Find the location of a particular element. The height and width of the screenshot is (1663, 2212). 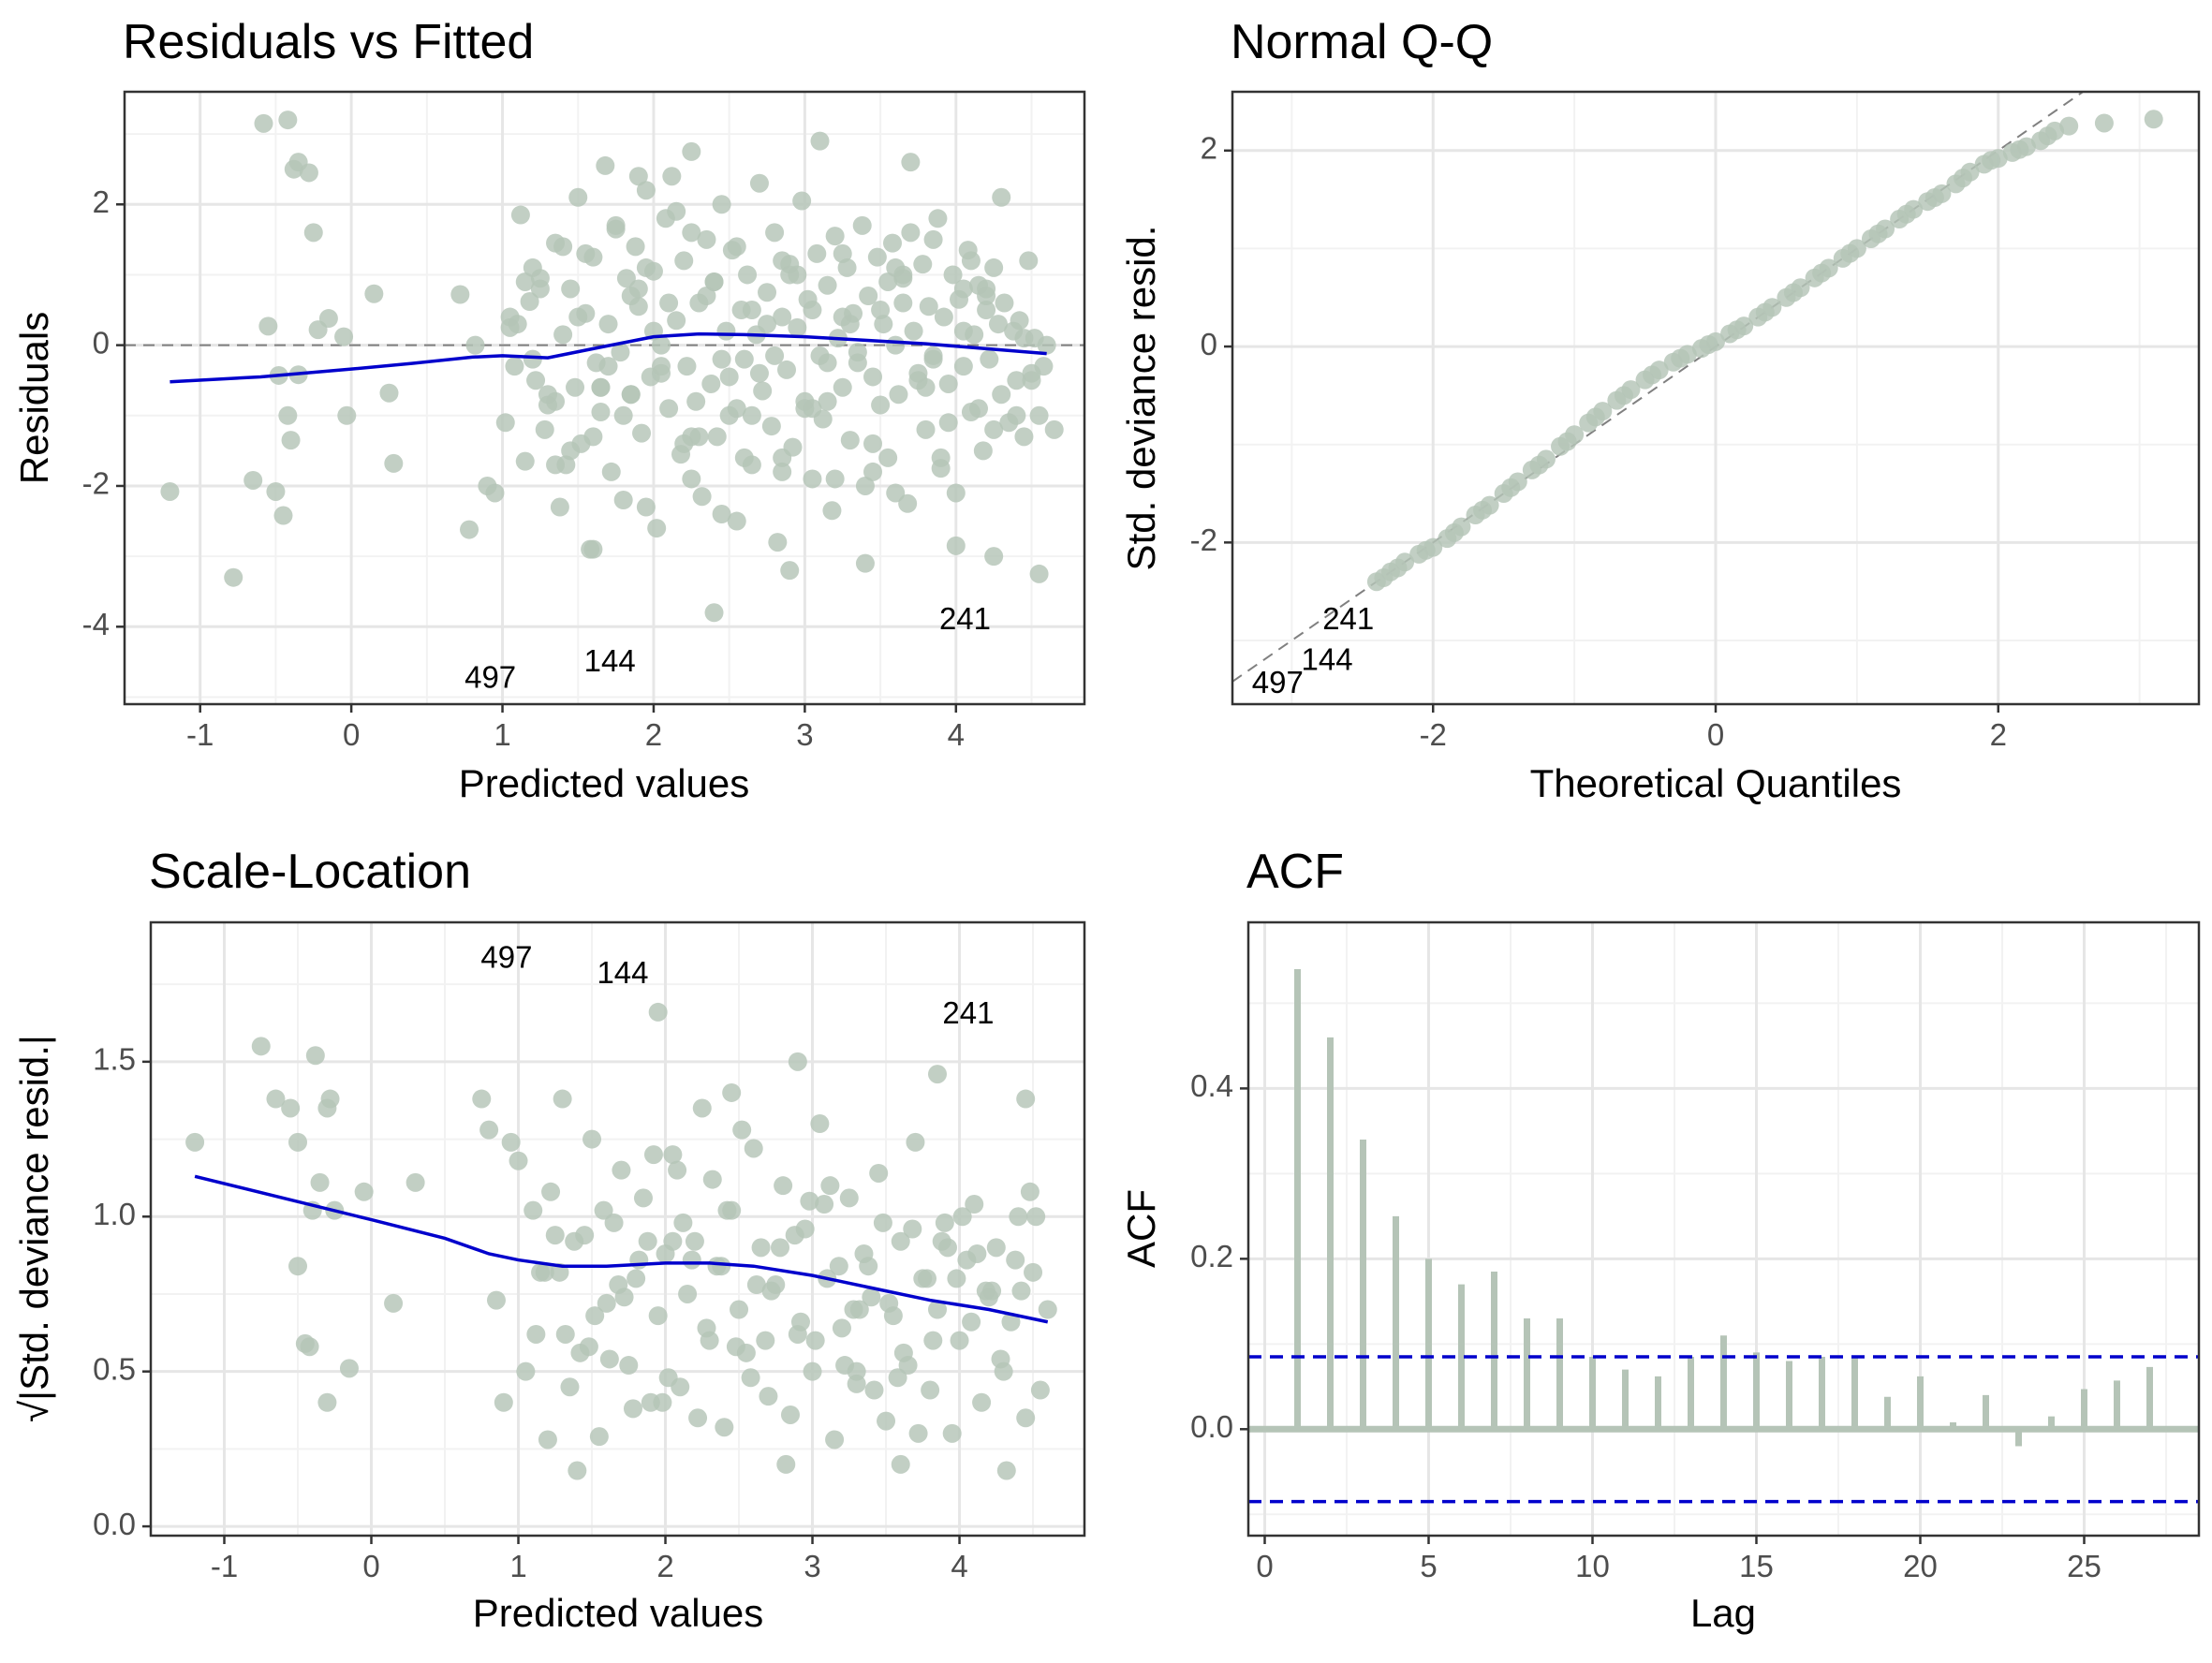

chart-title: ACF is located at coordinates (1295, 872).